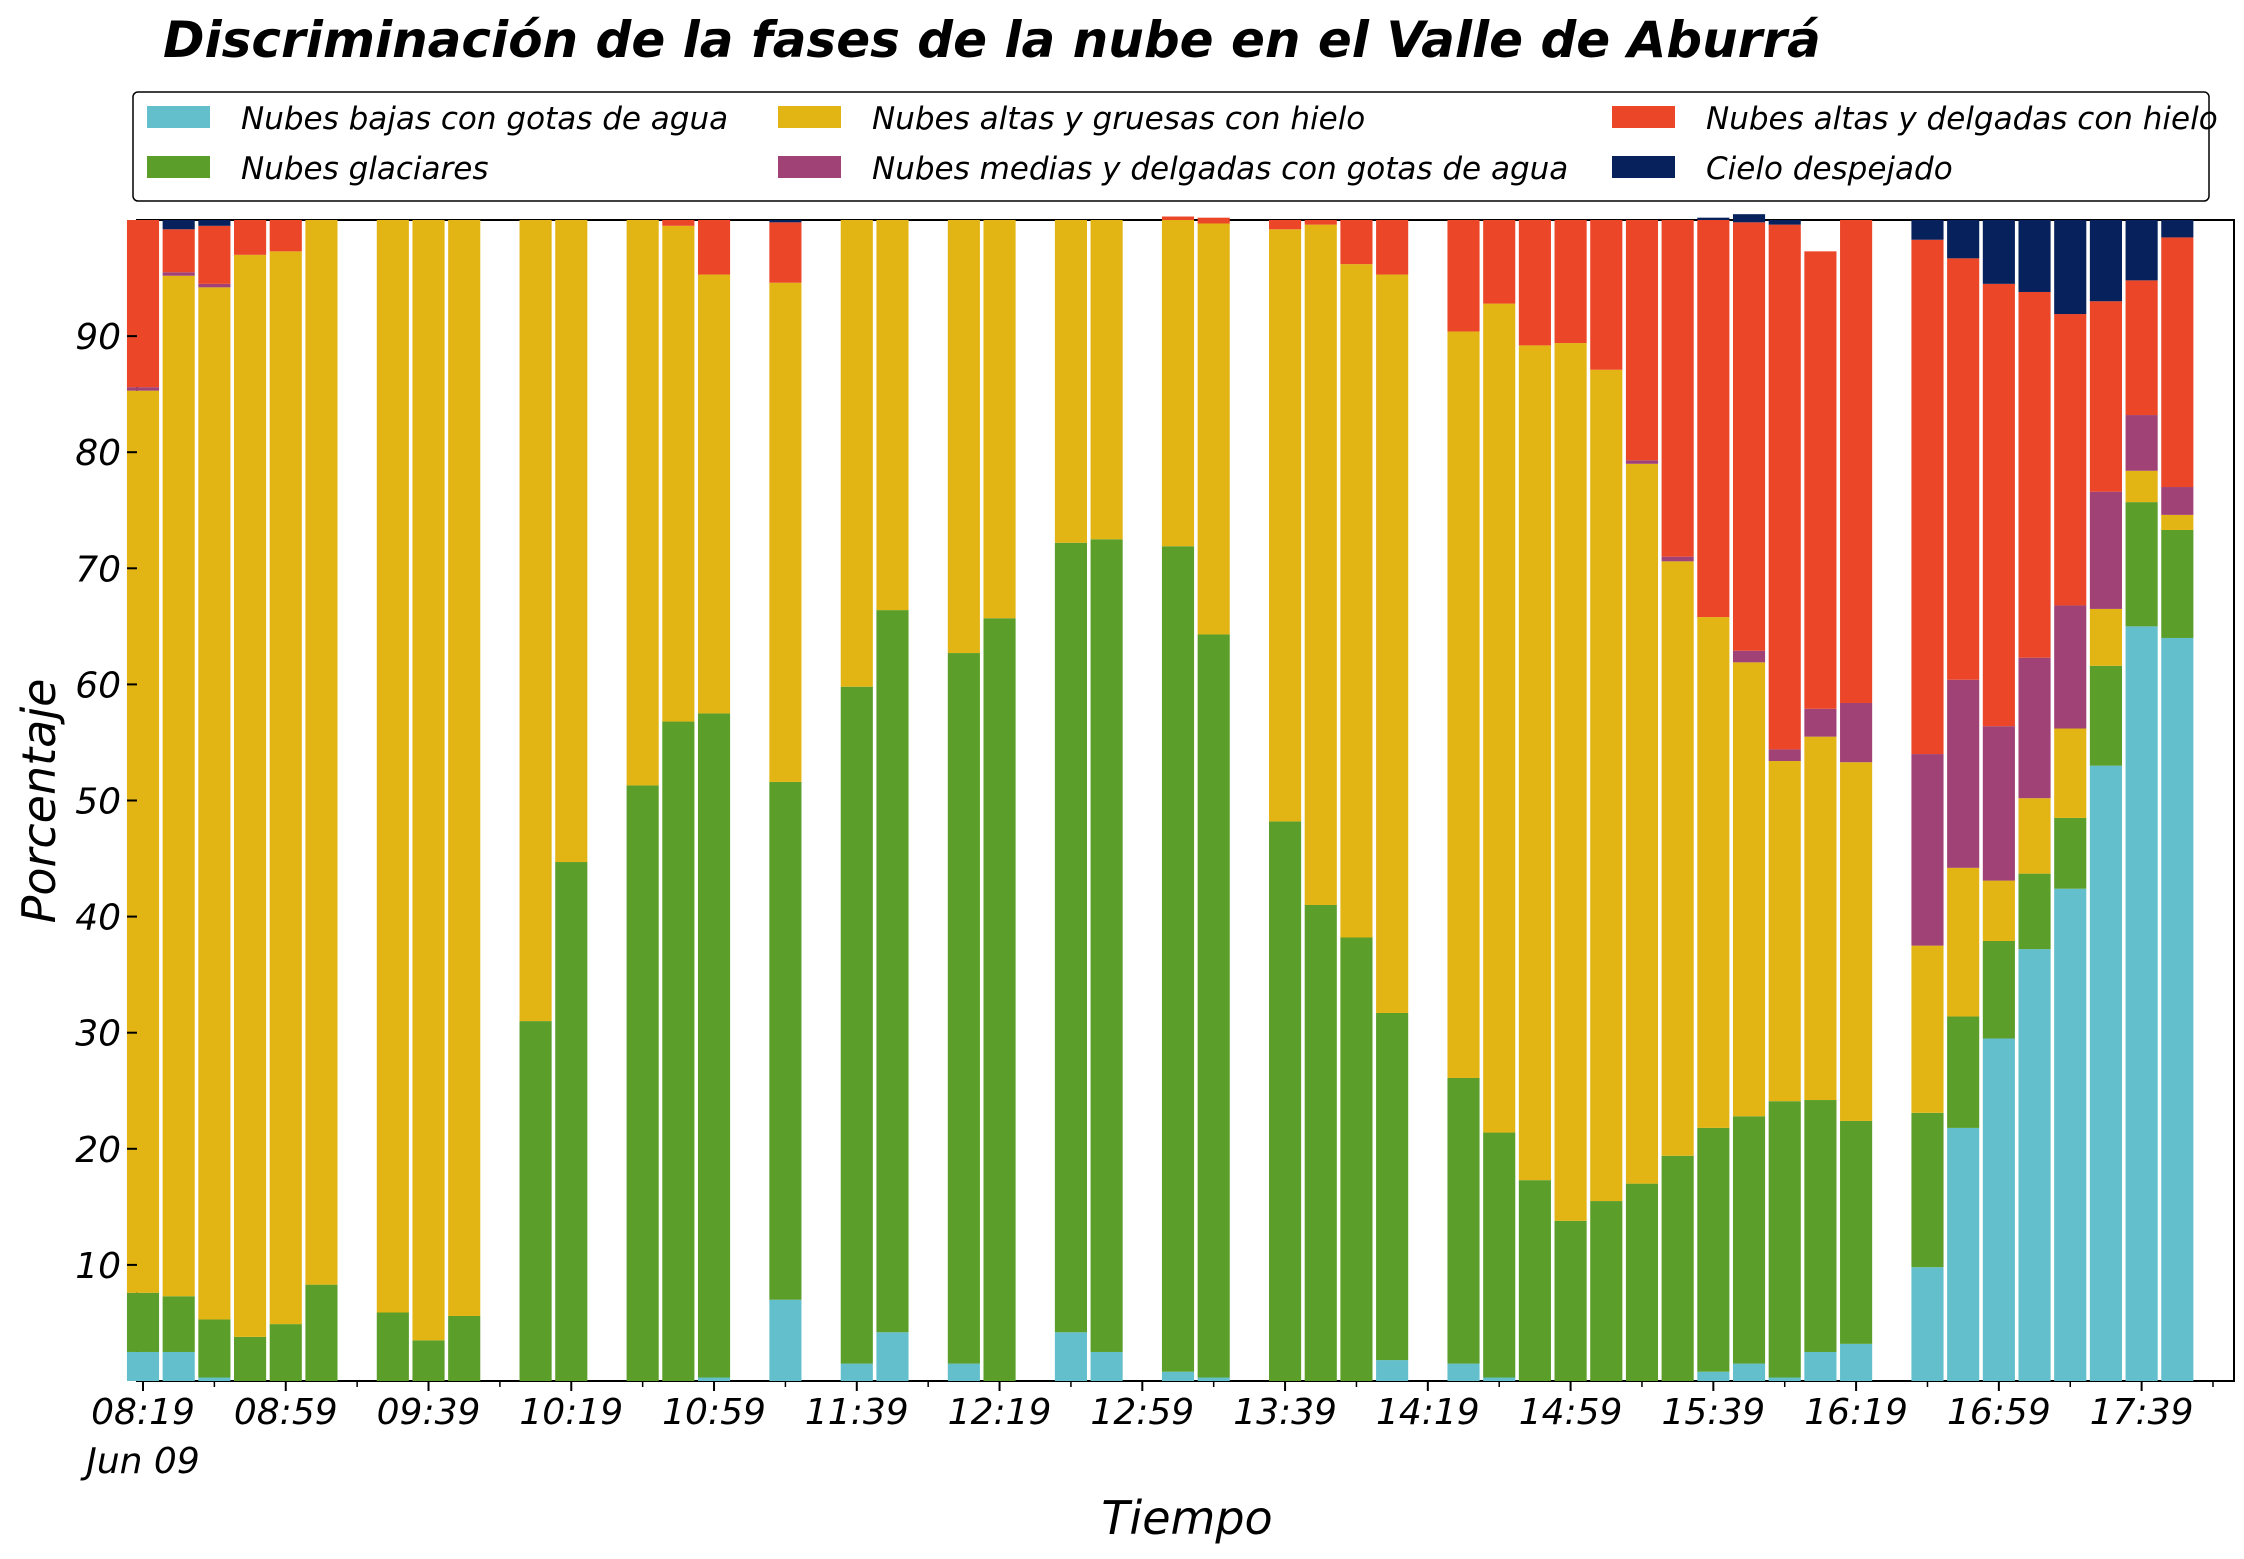 The image size is (2244, 1559). What do you see at coordinates (98, 569) in the screenshot?
I see `y-tick-label: 70` at bounding box center [98, 569].